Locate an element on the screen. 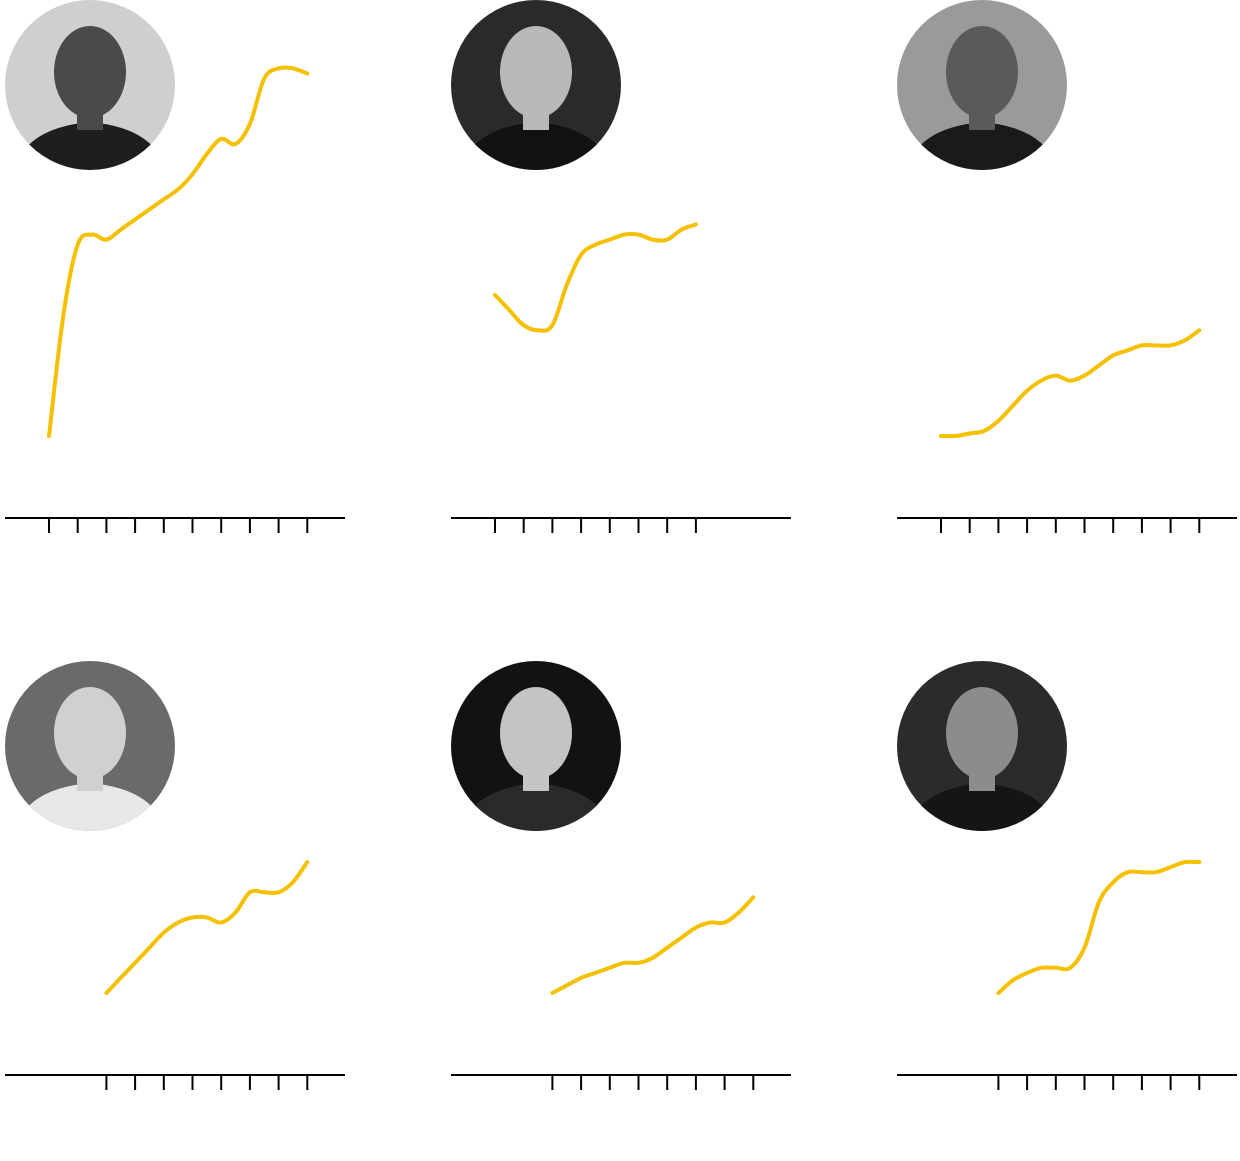 The height and width of the screenshot is (1161, 1240). portrait-man-glasses-icon is located at coordinates (982, 98).